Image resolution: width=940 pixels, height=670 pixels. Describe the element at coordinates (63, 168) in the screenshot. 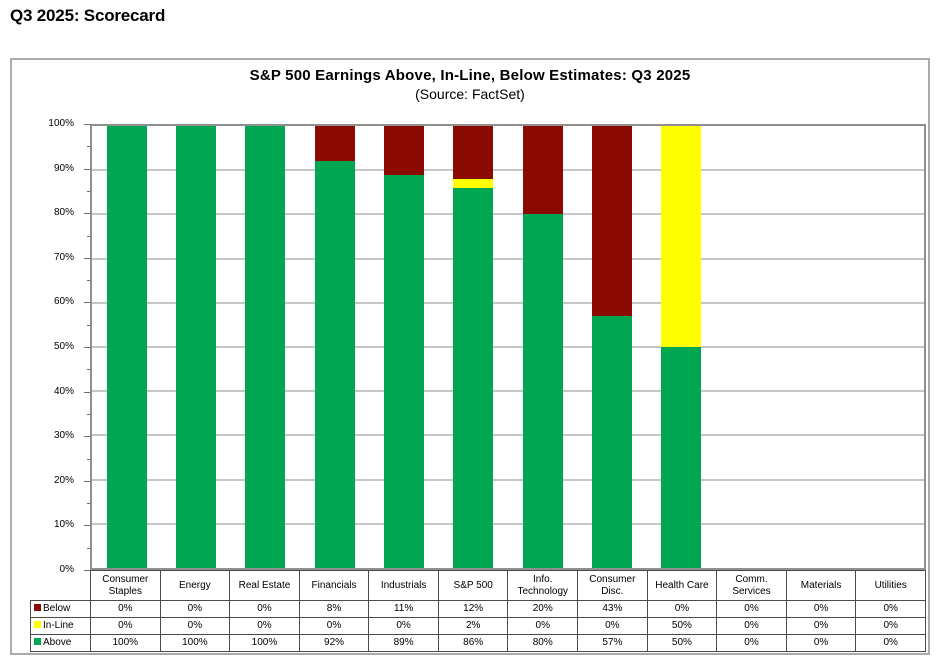

I see `y-tick-label: 90%` at that location.